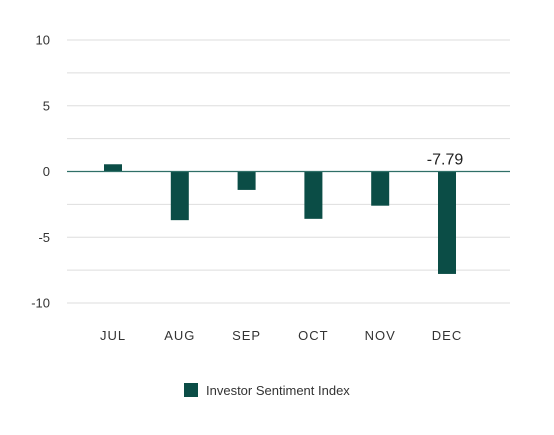  What do you see at coordinates (281, 335) in the screenshot?
I see `x-axis: JUL AUG SEP OCT NOV DEC` at bounding box center [281, 335].